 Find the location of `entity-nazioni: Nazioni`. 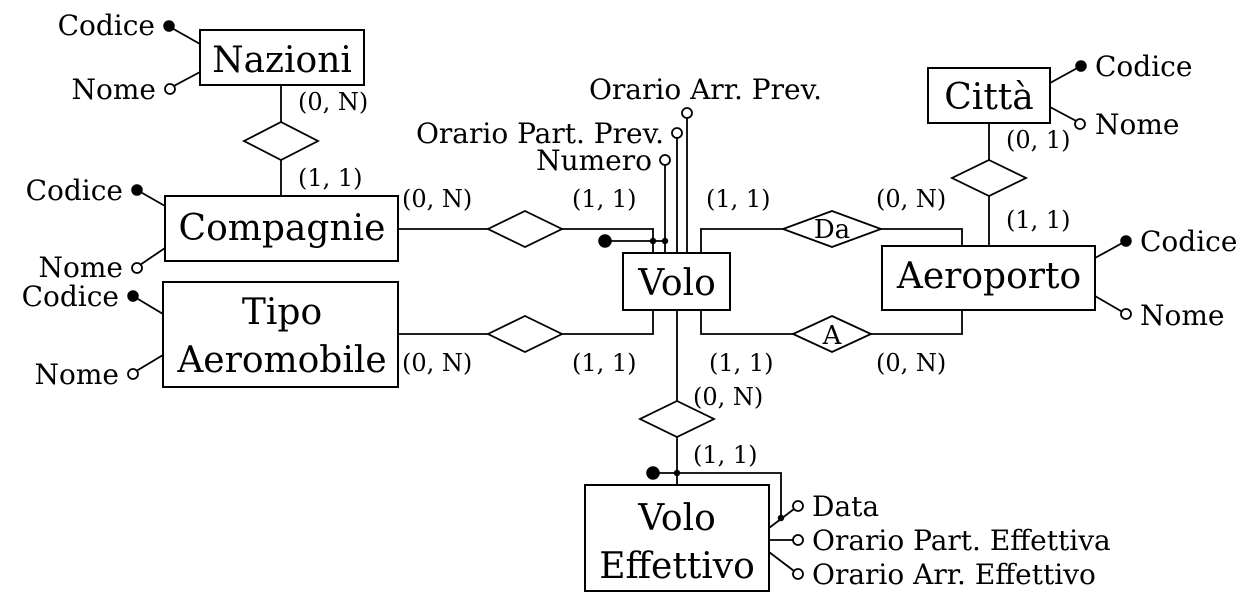

entity-nazioni: Nazioni is located at coordinates (282, 57).